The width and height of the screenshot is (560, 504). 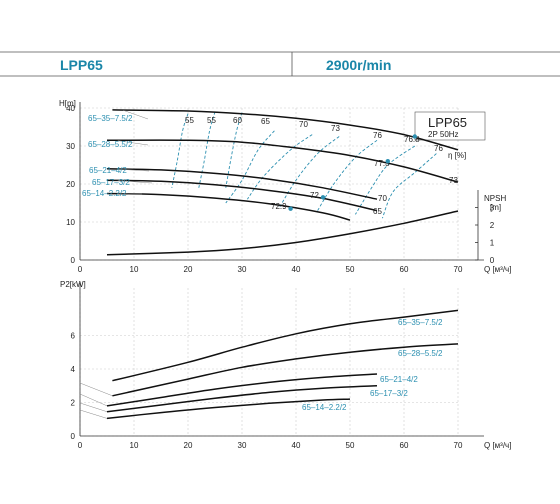 I want to click on header-speed: 2900r/min, so click(x=358, y=65).